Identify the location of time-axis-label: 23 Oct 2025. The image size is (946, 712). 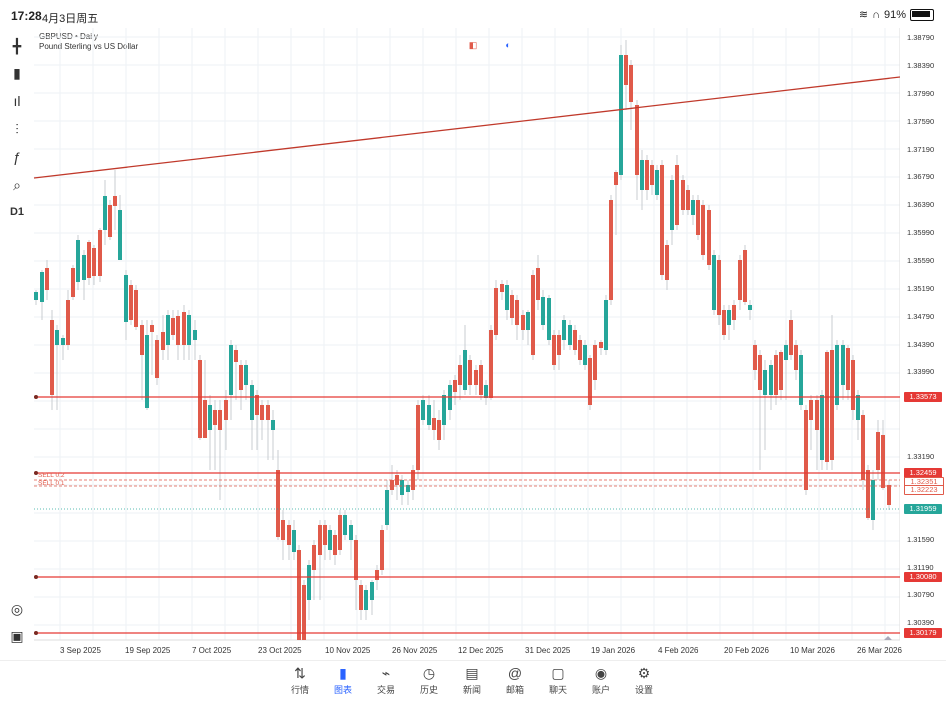
(280, 650).